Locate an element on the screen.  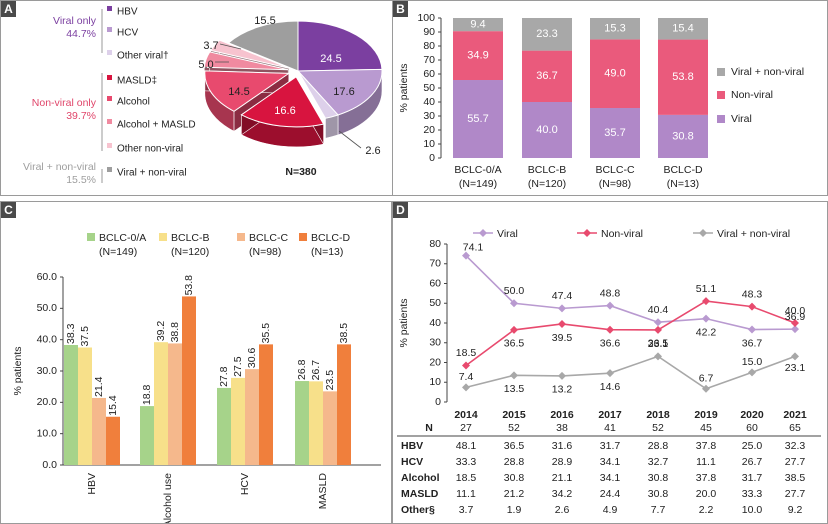
legend-entry-n: (N=98) is located at coordinates (265, 252).